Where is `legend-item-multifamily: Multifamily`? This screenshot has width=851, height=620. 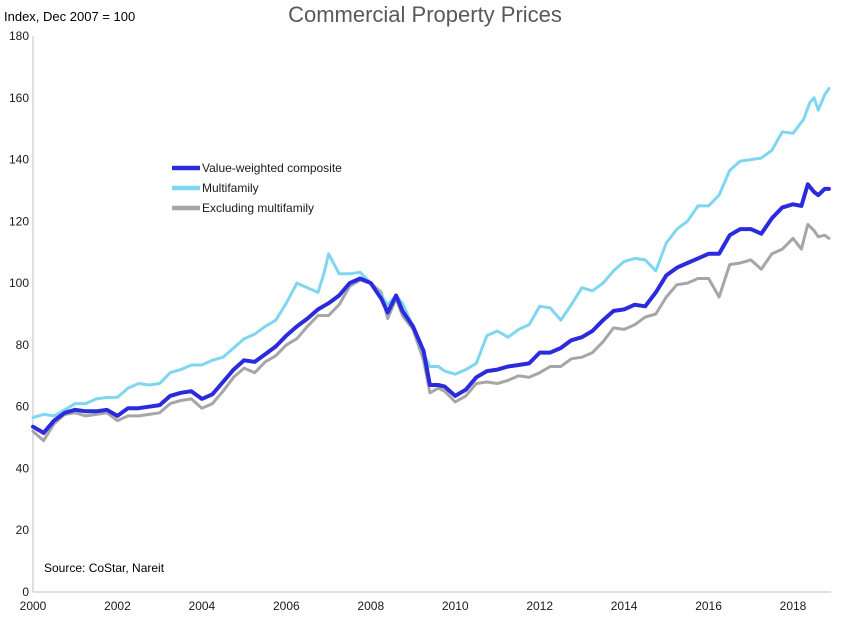
legend-item-multifamily: Multifamily is located at coordinates (215, 188).